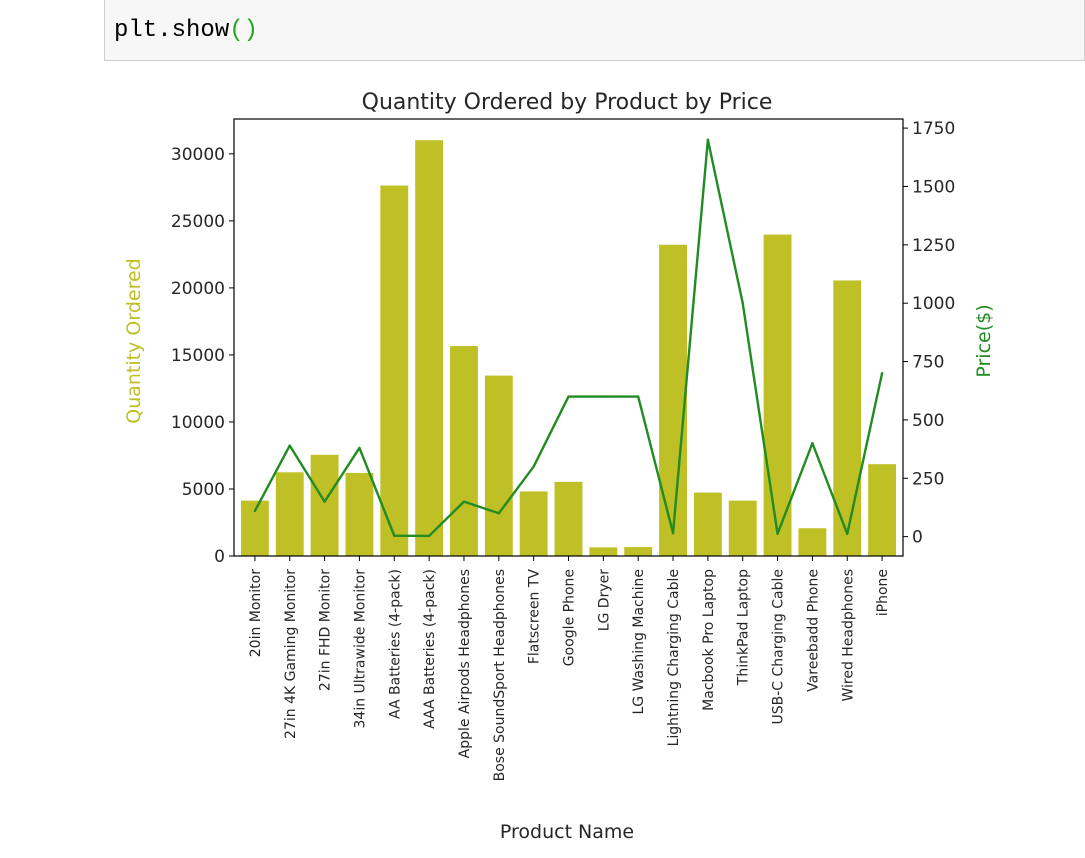 This screenshot has width=1085, height=858. Describe the element at coordinates (929, 333) in the screenshot. I see `y-axis-right: 0 250 500 750 1000 1250 1500 1750` at that location.